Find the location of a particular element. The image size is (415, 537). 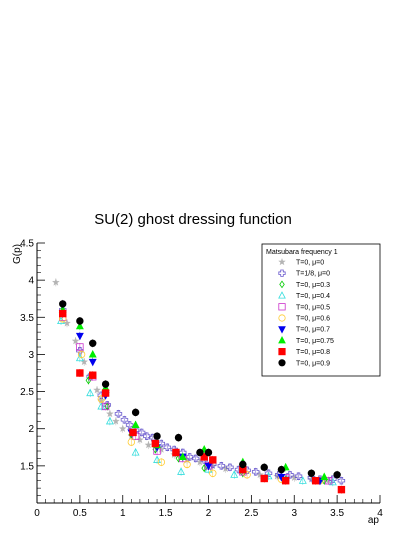

legend-label: T=0, μ=0.9 is located at coordinates (313, 363).